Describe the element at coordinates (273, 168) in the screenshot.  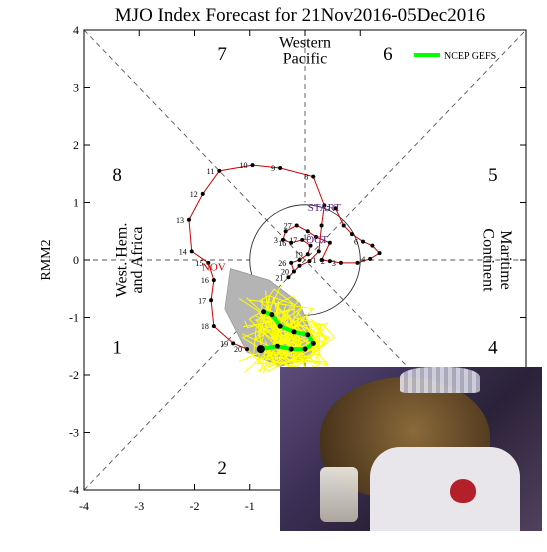
I see `observed-day-label: 9` at that location.